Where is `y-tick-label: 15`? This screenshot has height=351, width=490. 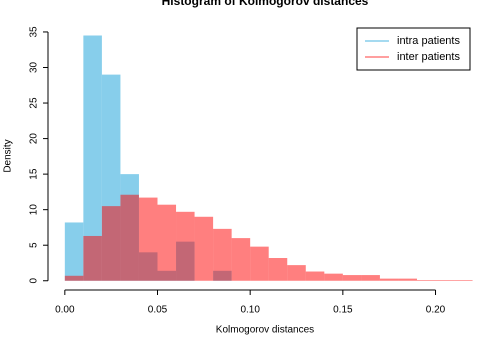
y-tick-label: 15 is located at coordinates (34, 174).